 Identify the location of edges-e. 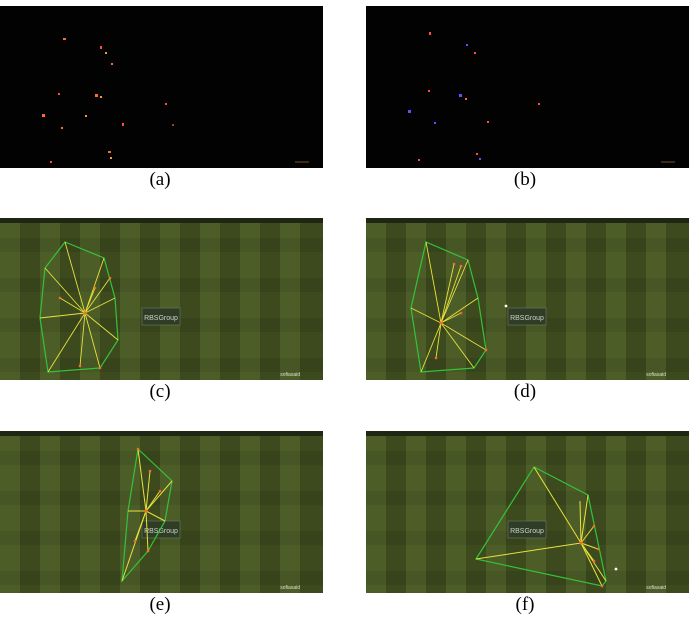
(147, 515).